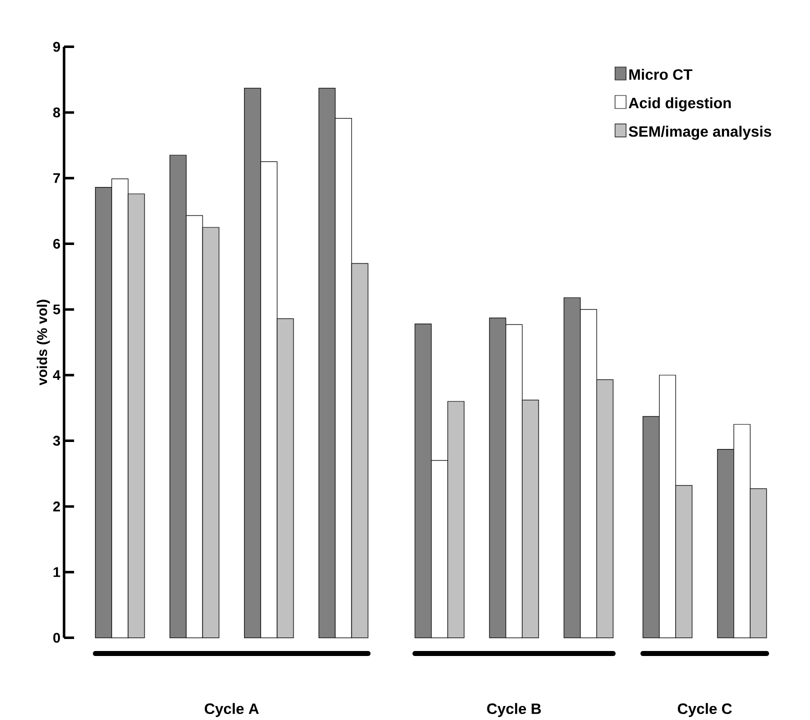 Image resolution: width=810 pixels, height=720 pixels. What do you see at coordinates (700, 133) in the screenshot?
I see `legend-label: SEM/image analysis` at bounding box center [700, 133].